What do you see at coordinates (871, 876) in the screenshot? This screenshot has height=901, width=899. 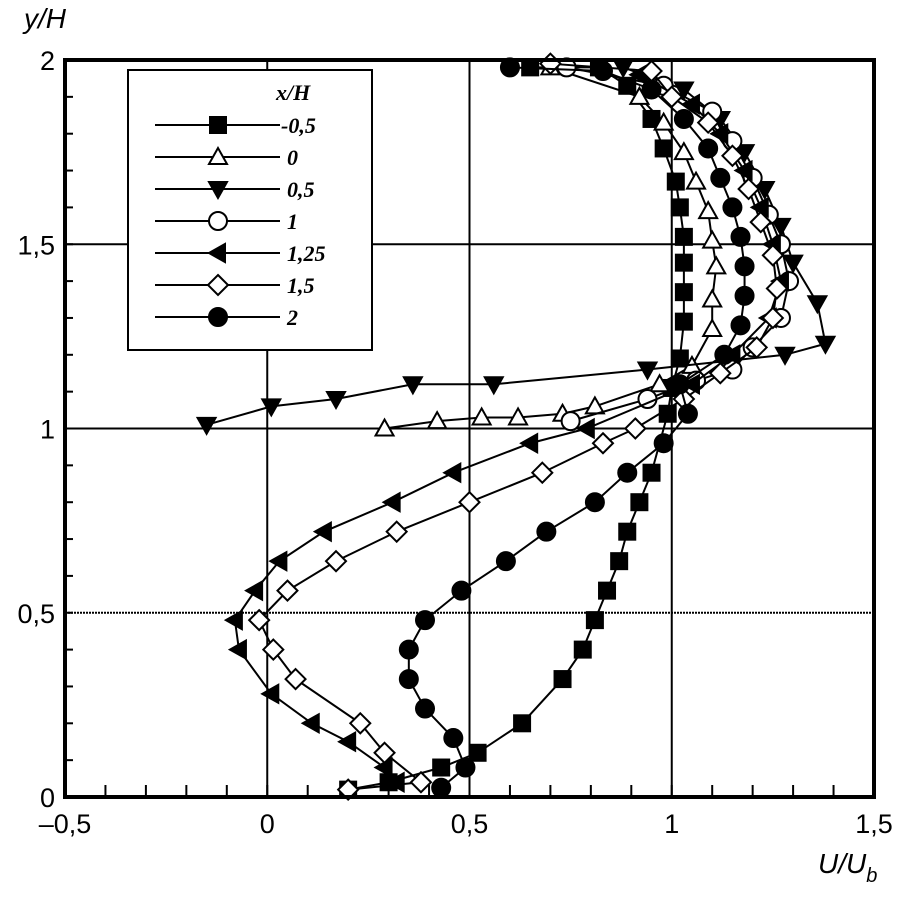 I see `x-axis-label-subscript: b` at bounding box center [871, 876].